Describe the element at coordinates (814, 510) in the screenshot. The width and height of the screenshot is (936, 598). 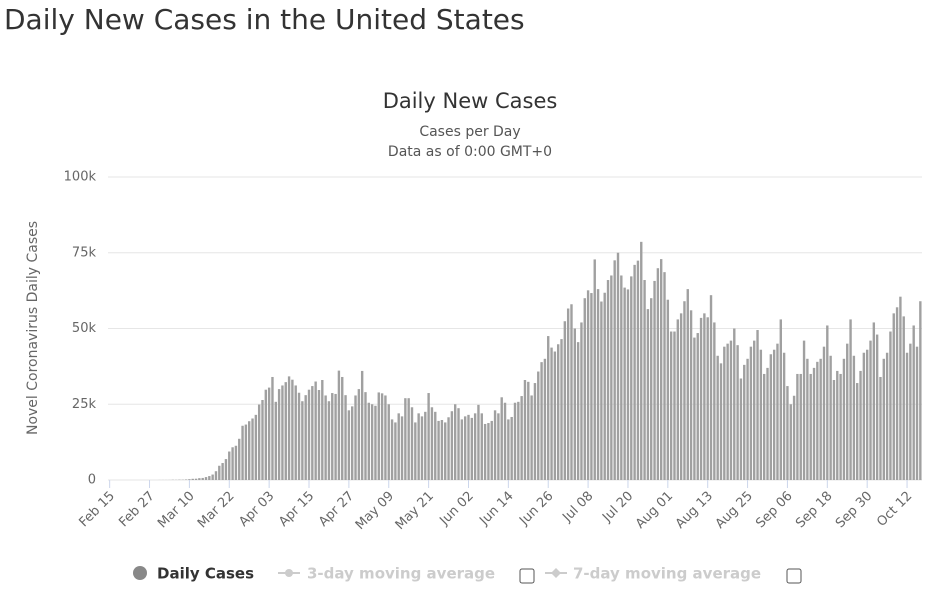
I see `x-tick-label: Sep 18` at that location.